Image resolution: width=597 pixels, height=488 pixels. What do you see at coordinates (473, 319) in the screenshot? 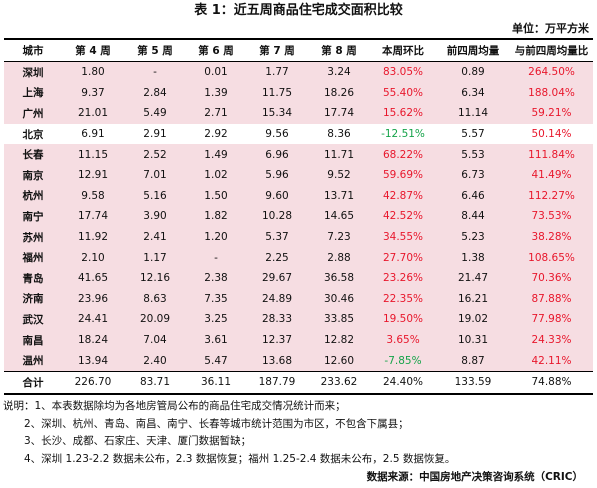
I see `cell-four-week-avg: 19.02` at bounding box center [473, 319].